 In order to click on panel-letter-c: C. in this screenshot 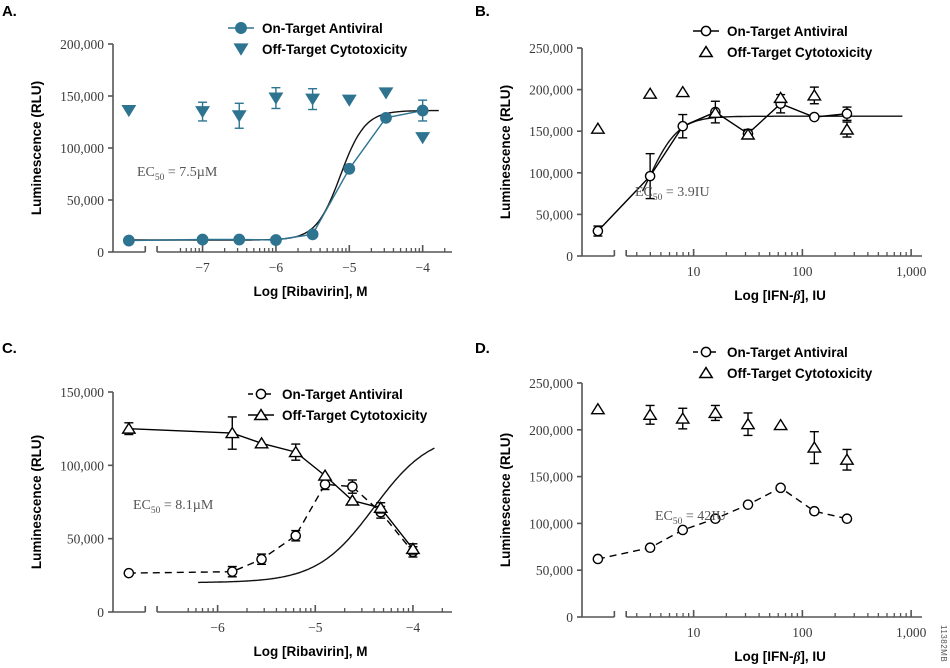, I will do `click(9, 348)`.